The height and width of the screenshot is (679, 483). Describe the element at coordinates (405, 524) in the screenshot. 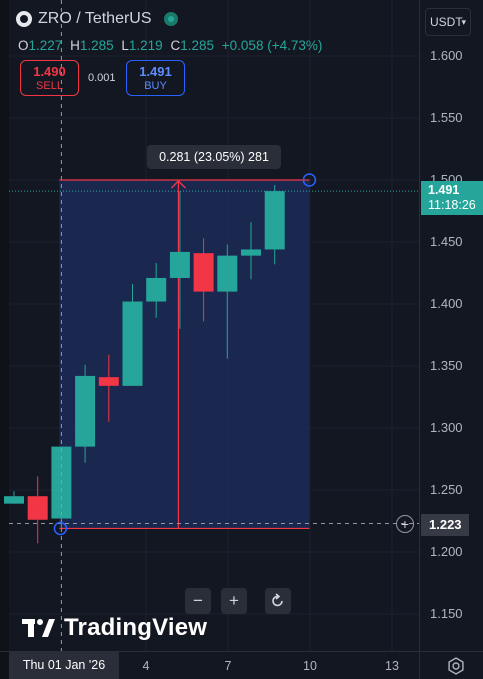

I see `add-alert-plus-icon: +` at that location.